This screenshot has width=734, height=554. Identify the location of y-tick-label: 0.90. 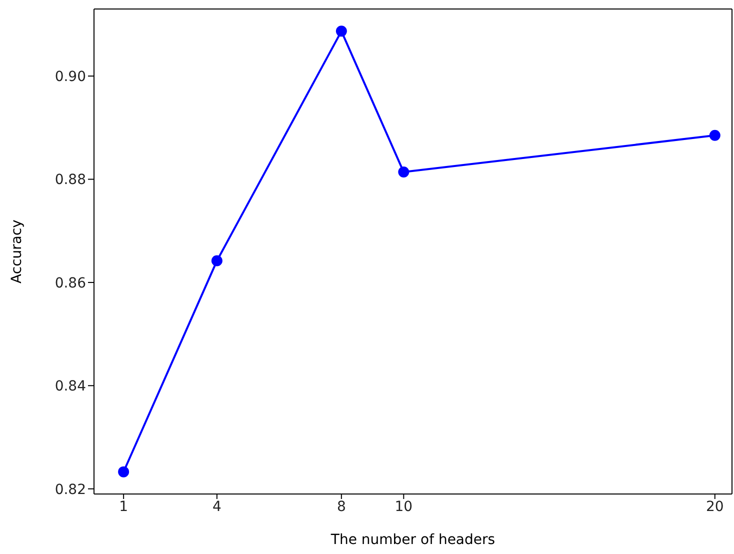
(70, 77).